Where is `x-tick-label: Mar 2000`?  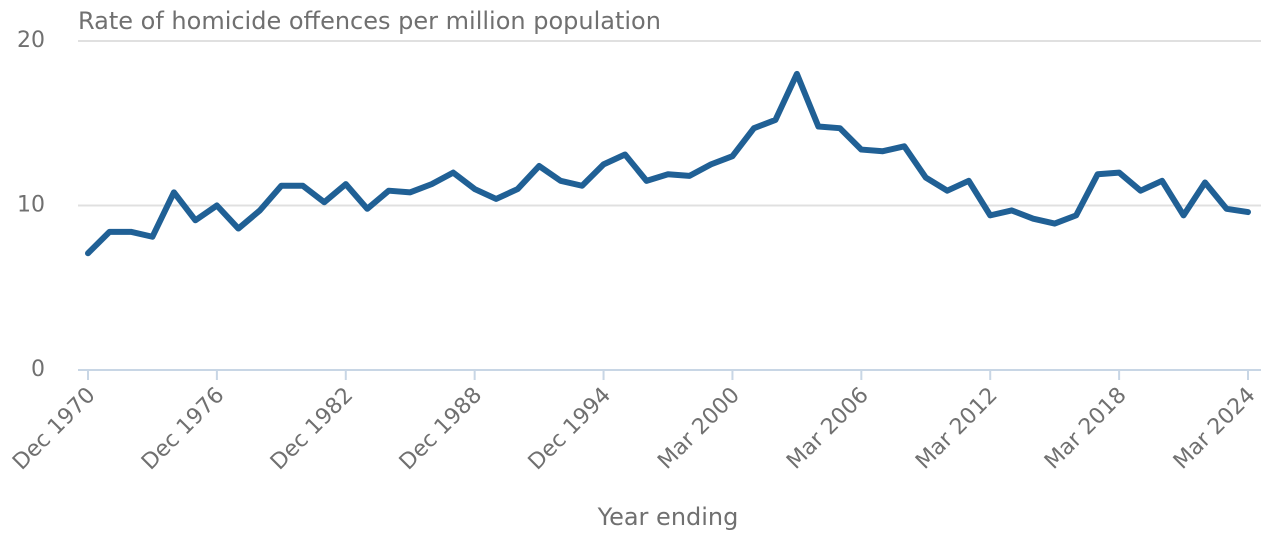
x-tick-label: Mar 2000 is located at coordinates (699, 429).